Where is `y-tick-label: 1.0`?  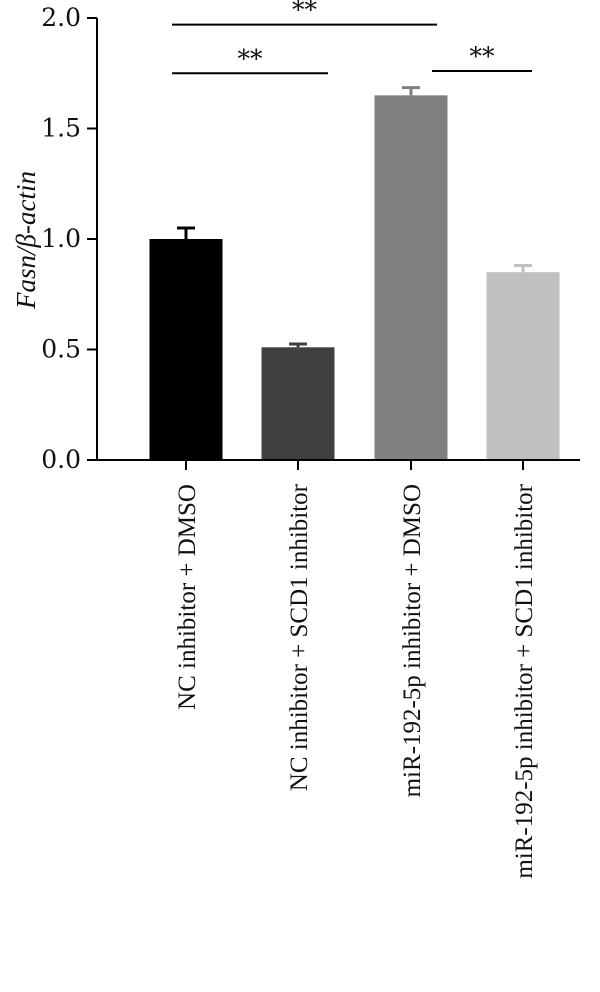 y-tick-label: 1.0 is located at coordinates (61, 238).